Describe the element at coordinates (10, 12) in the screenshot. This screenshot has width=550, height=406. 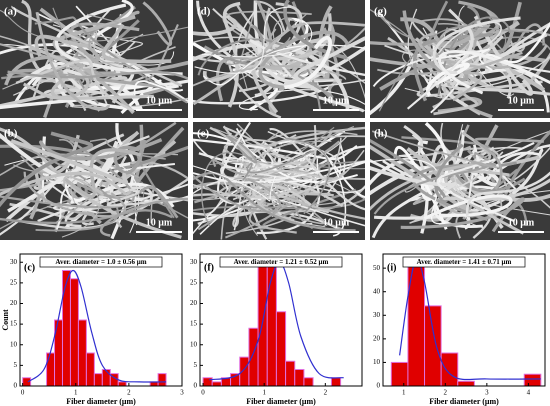
I see `panel-label: (a)` at that location.